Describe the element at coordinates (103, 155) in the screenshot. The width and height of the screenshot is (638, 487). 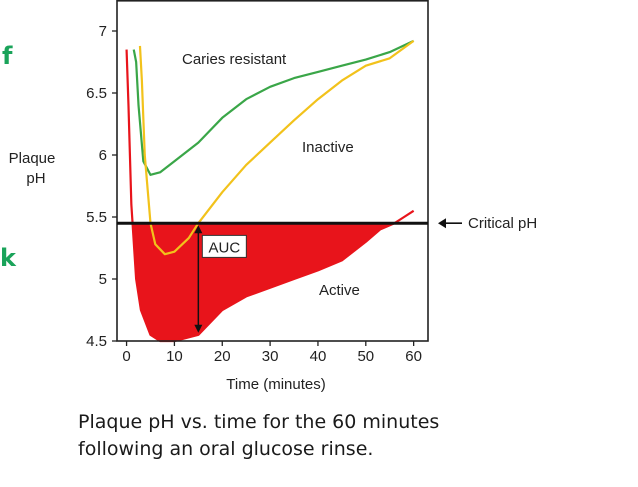
I see `y-tick-label: 6` at that location.